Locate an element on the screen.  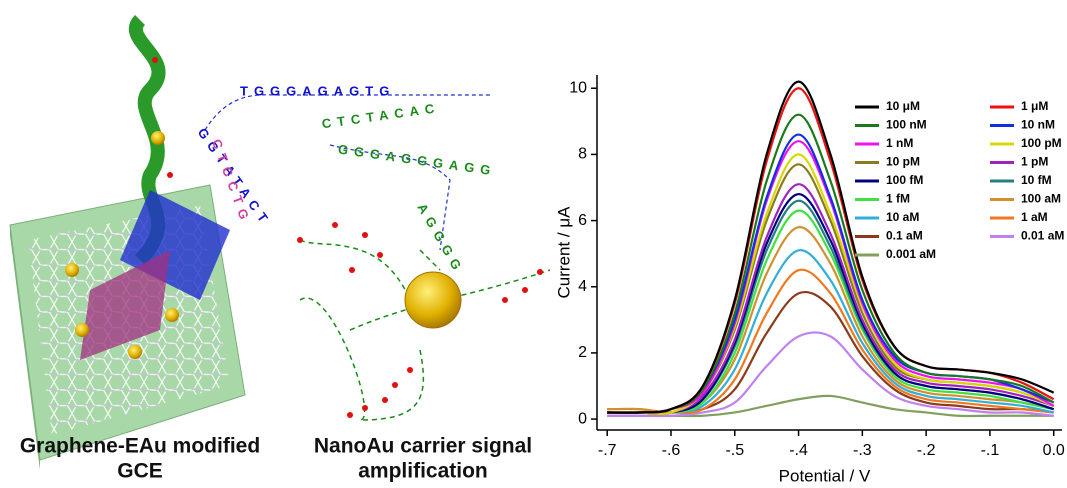
dna-helix is located at coordinates (125, 305).